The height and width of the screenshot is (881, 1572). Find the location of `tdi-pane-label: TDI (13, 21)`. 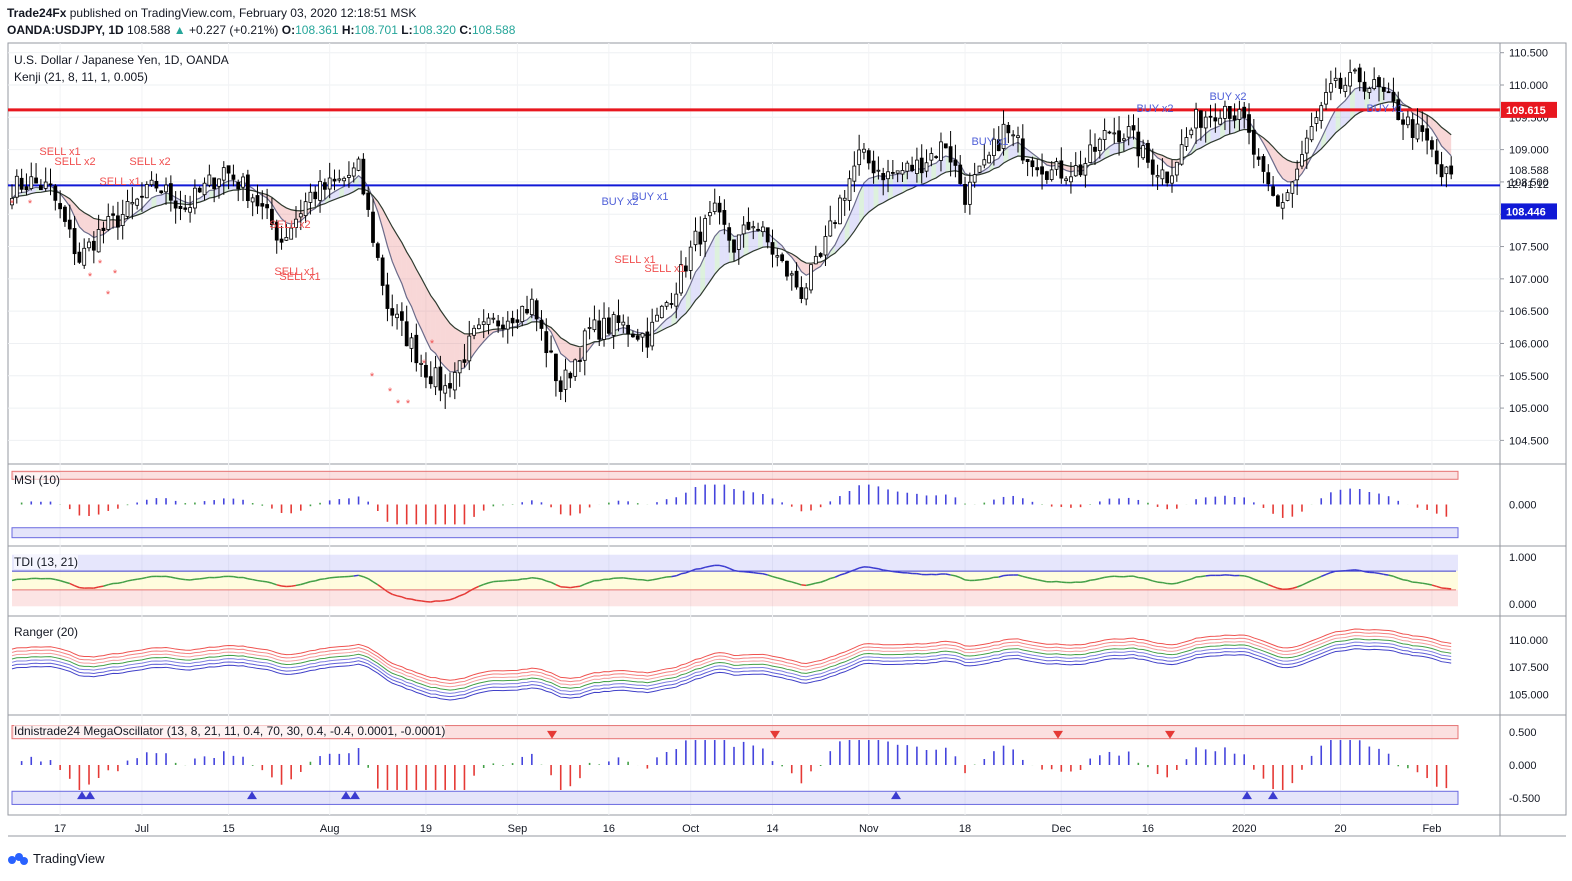

tdi-pane-label: TDI (13, 21) is located at coordinates (46, 562).